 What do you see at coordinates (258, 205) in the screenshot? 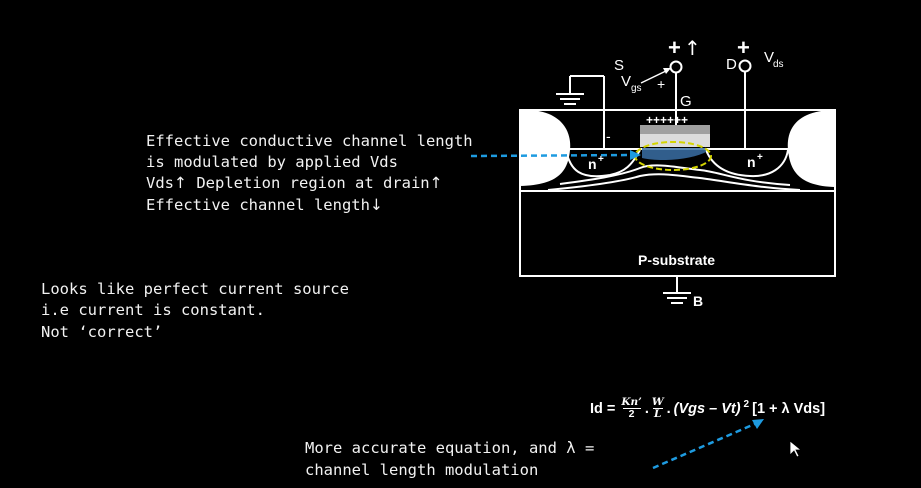
I see `note-effective-length: Effective channel length` at bounding box center [258, 205].